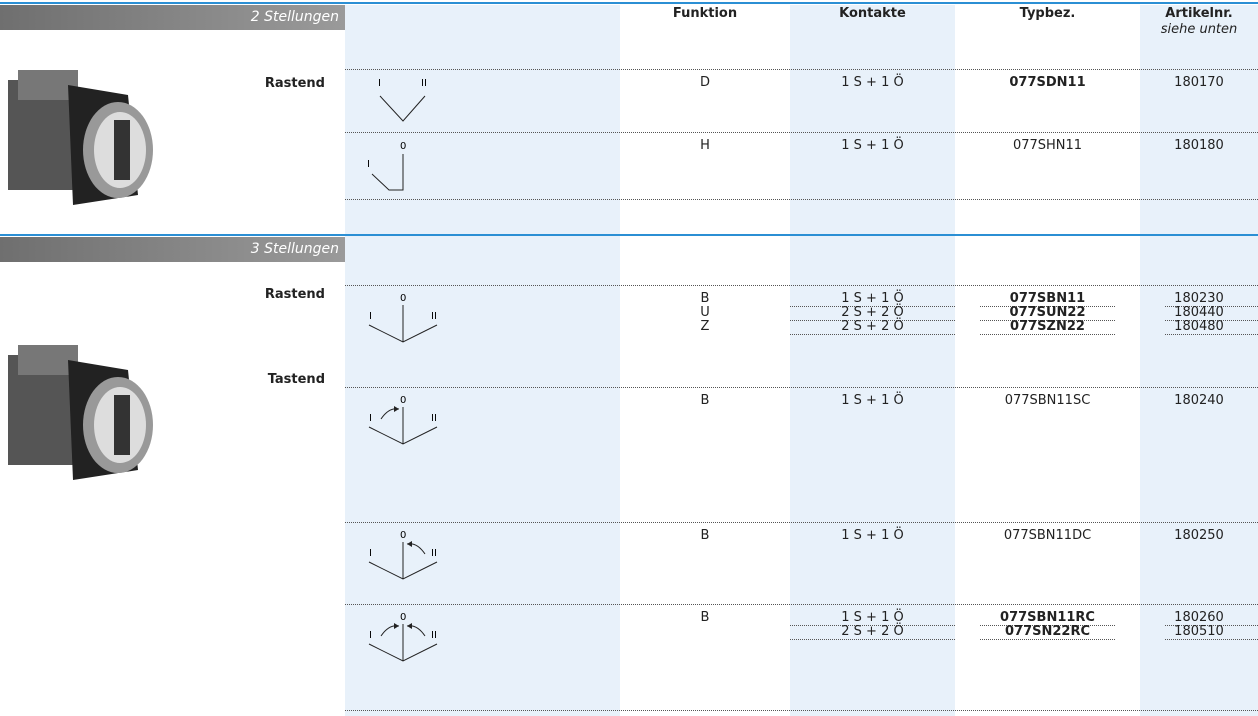 The image size is (1258, 716). What do you see at coordinates (1047, 535) in the screenshot?
I see `table-cell: 077SBN11DC` at bounding box center [1047, 535].